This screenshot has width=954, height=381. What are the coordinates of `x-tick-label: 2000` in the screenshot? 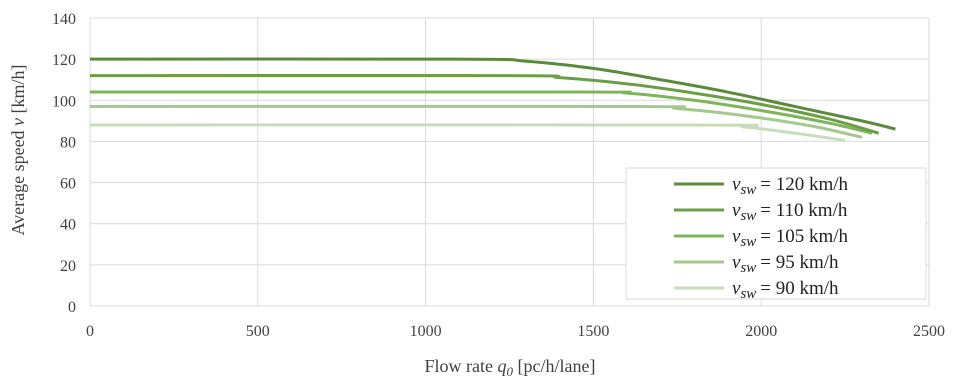 It's located at (761, 331).